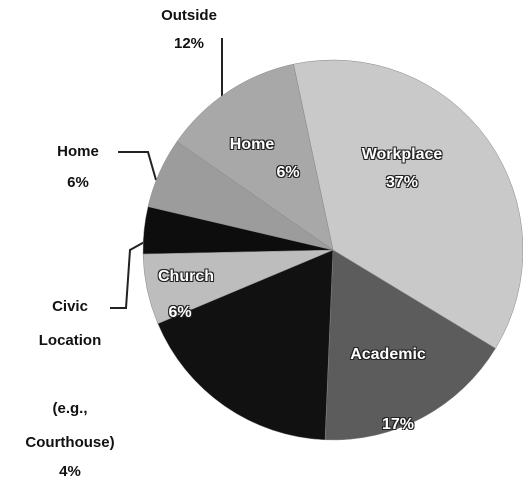 The width and height of the screenshot is (523, 489). I want to click on label: 37%, so click(402, 182).